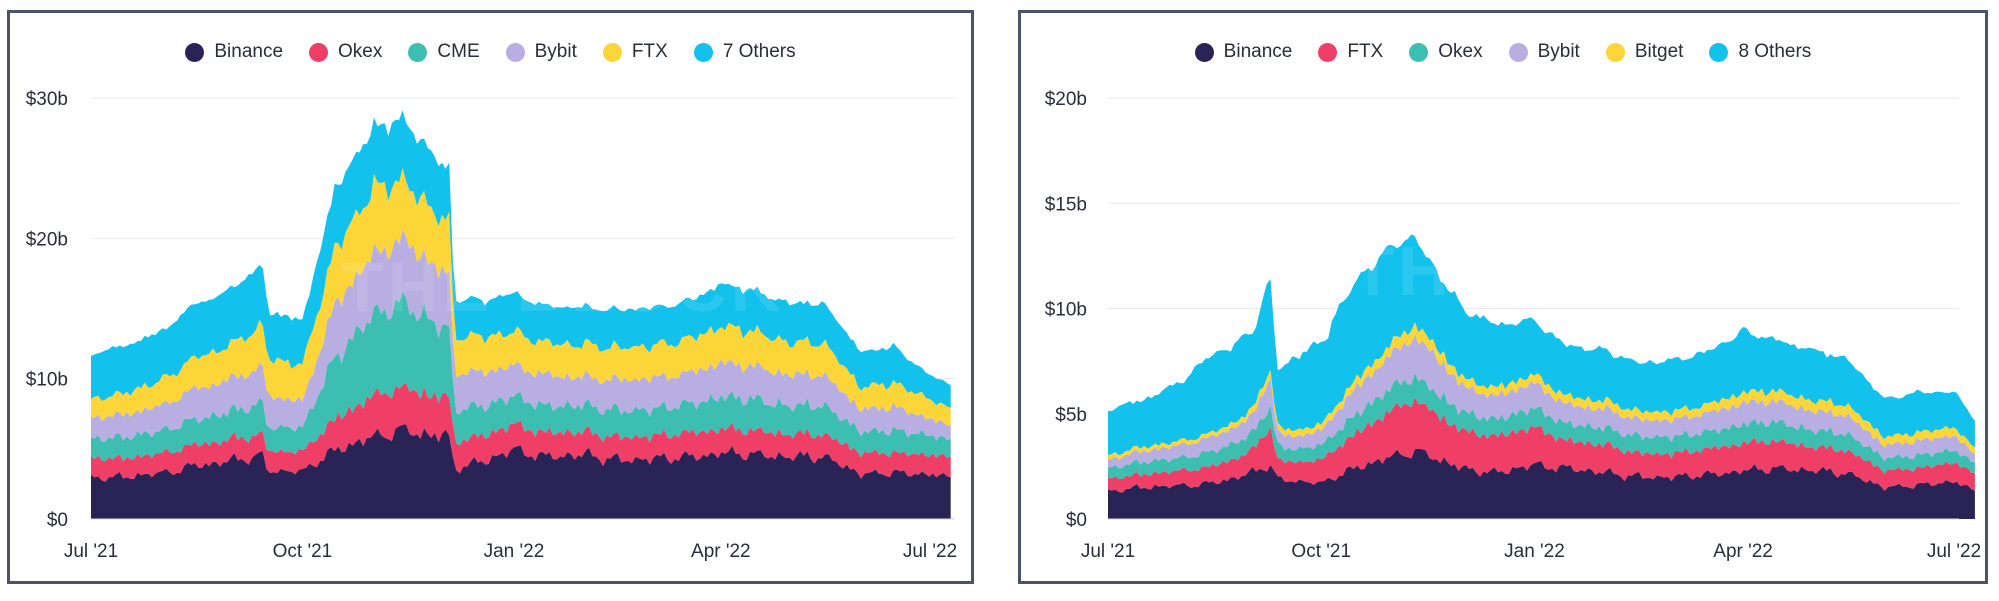 Image resolution: width=1999 pixels, height=601 pixels. I want to click on area-series-ftx, so click(1541, 445).